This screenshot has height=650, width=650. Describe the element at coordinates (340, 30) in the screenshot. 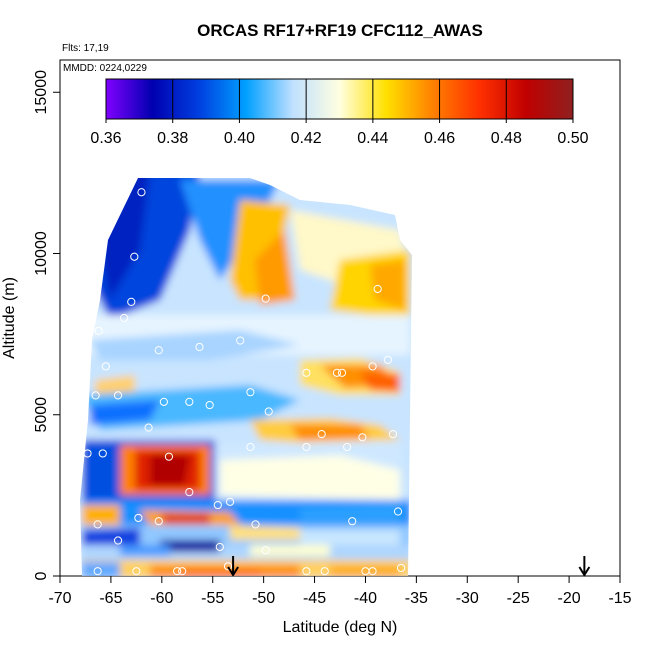

I see `chart-title: ORCAS RF17+RF19 CFC112_AWAS` at that location.